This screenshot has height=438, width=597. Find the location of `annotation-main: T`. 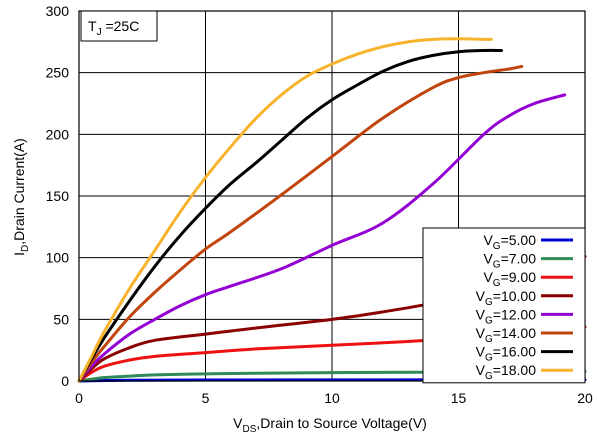

annotation-main: T is located at coordinates (92, 26).